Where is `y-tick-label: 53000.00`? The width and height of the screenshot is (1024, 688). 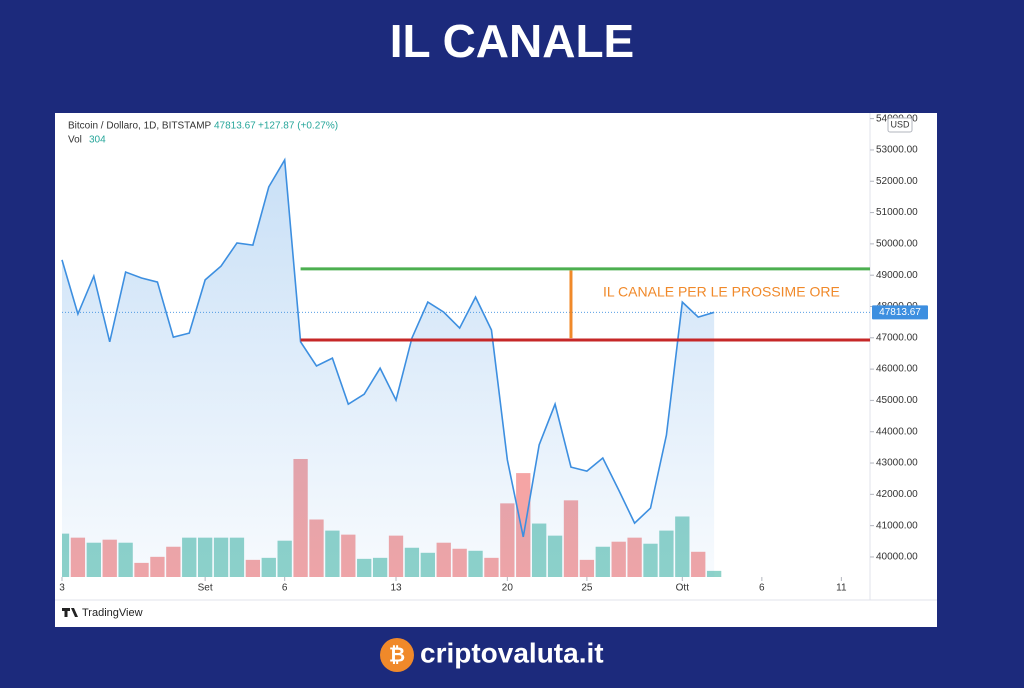
y-tick-label: 53000.00 is located at coordinates (897, 150).